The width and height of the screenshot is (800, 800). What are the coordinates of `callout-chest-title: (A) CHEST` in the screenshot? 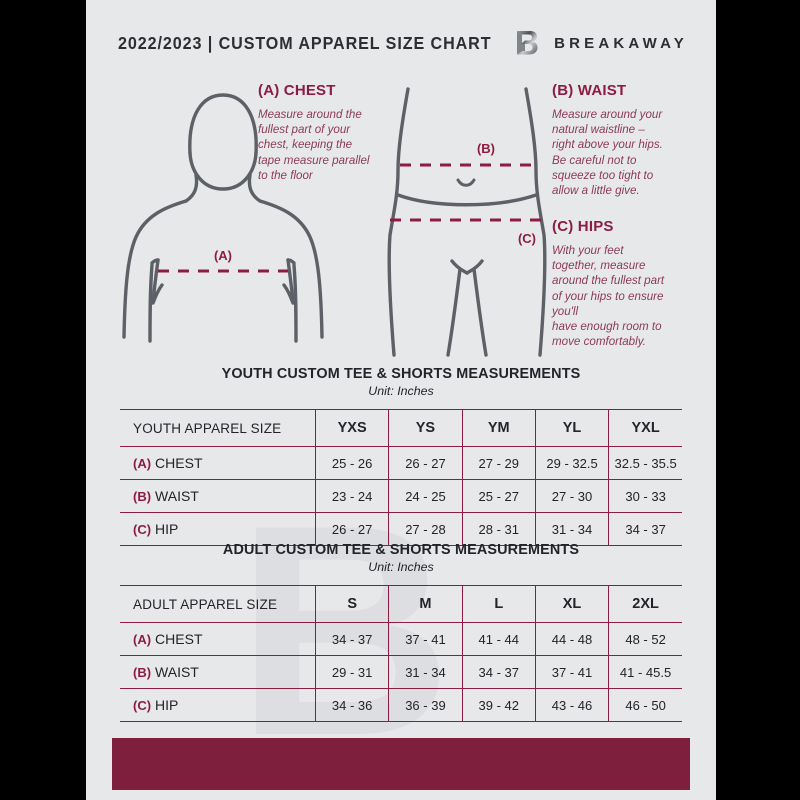 It's located at (297, 90).